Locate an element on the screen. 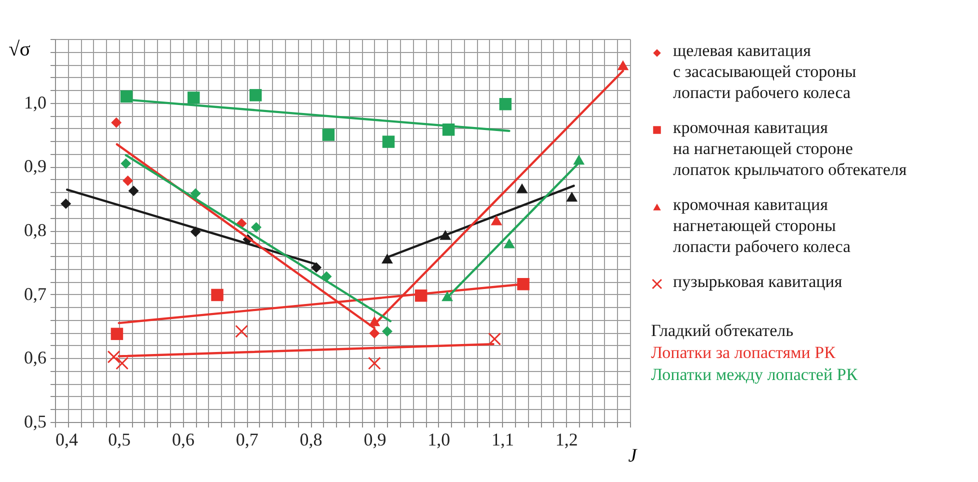  x-tick-label: 0,7 is located at coordinates (247, 440).